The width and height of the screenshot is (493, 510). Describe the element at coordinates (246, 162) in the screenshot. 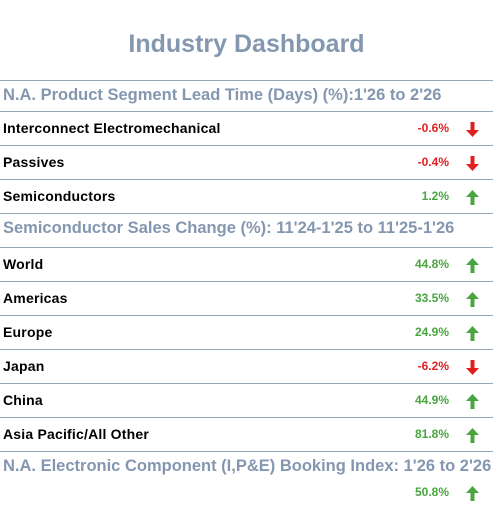

I see `table-row-passives: Passives -0.4%` at that location.